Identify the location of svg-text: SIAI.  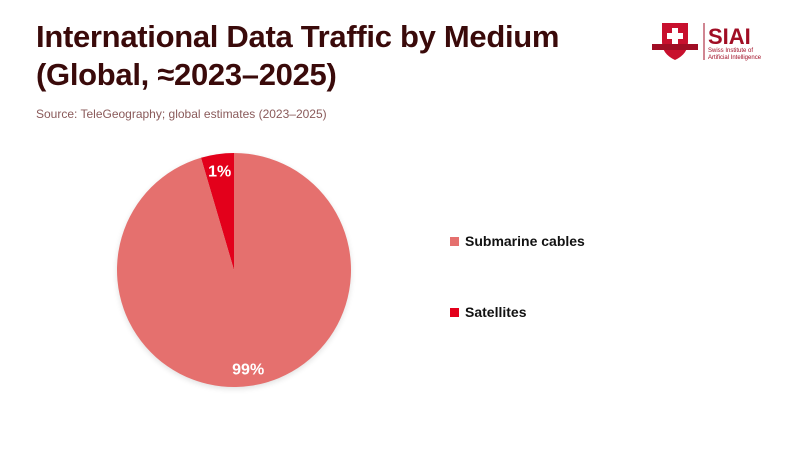
(729, 36).